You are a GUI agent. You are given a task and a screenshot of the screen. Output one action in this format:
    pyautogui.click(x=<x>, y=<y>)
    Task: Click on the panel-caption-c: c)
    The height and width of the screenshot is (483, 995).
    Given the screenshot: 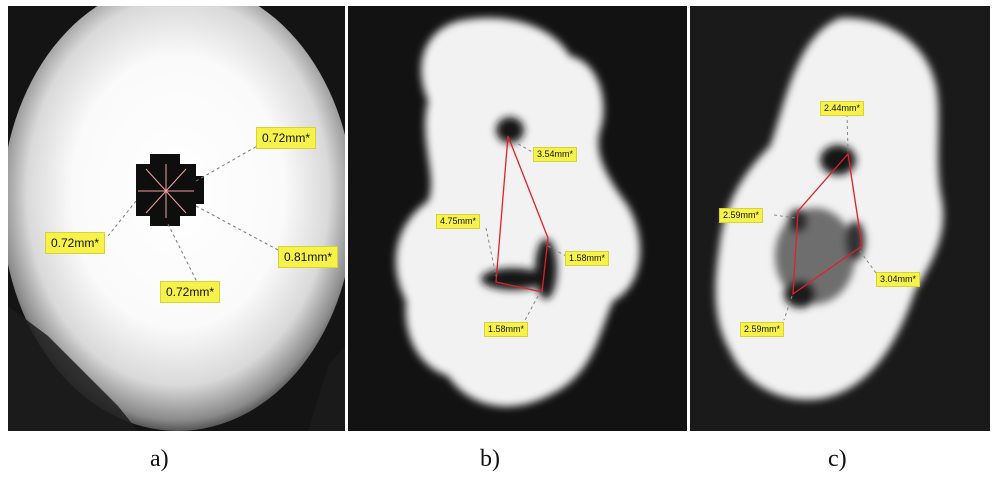 What is the action you would take?
    pyautogui.click(x=837, y=459)
    